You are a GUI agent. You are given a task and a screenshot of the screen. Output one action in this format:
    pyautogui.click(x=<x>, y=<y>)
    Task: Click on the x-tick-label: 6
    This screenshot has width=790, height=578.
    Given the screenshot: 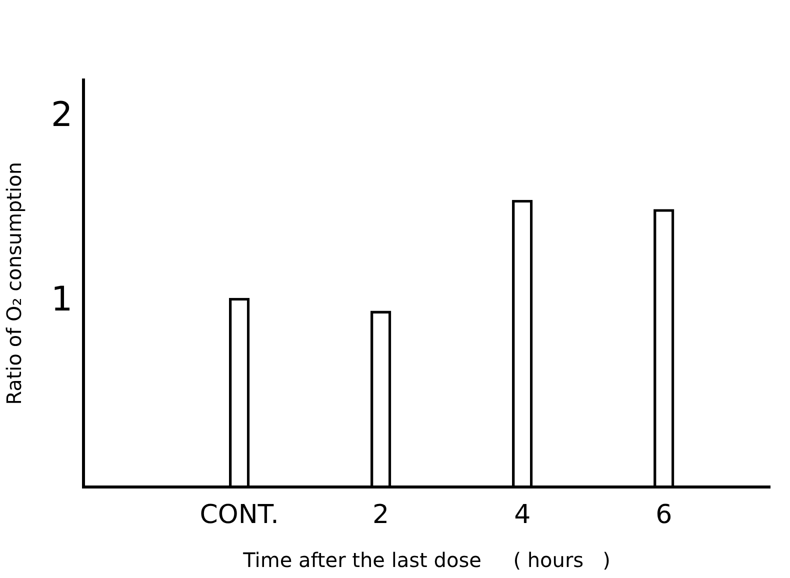 What is the action you would take?
    pyautogui.click(x=664, y=515)
    